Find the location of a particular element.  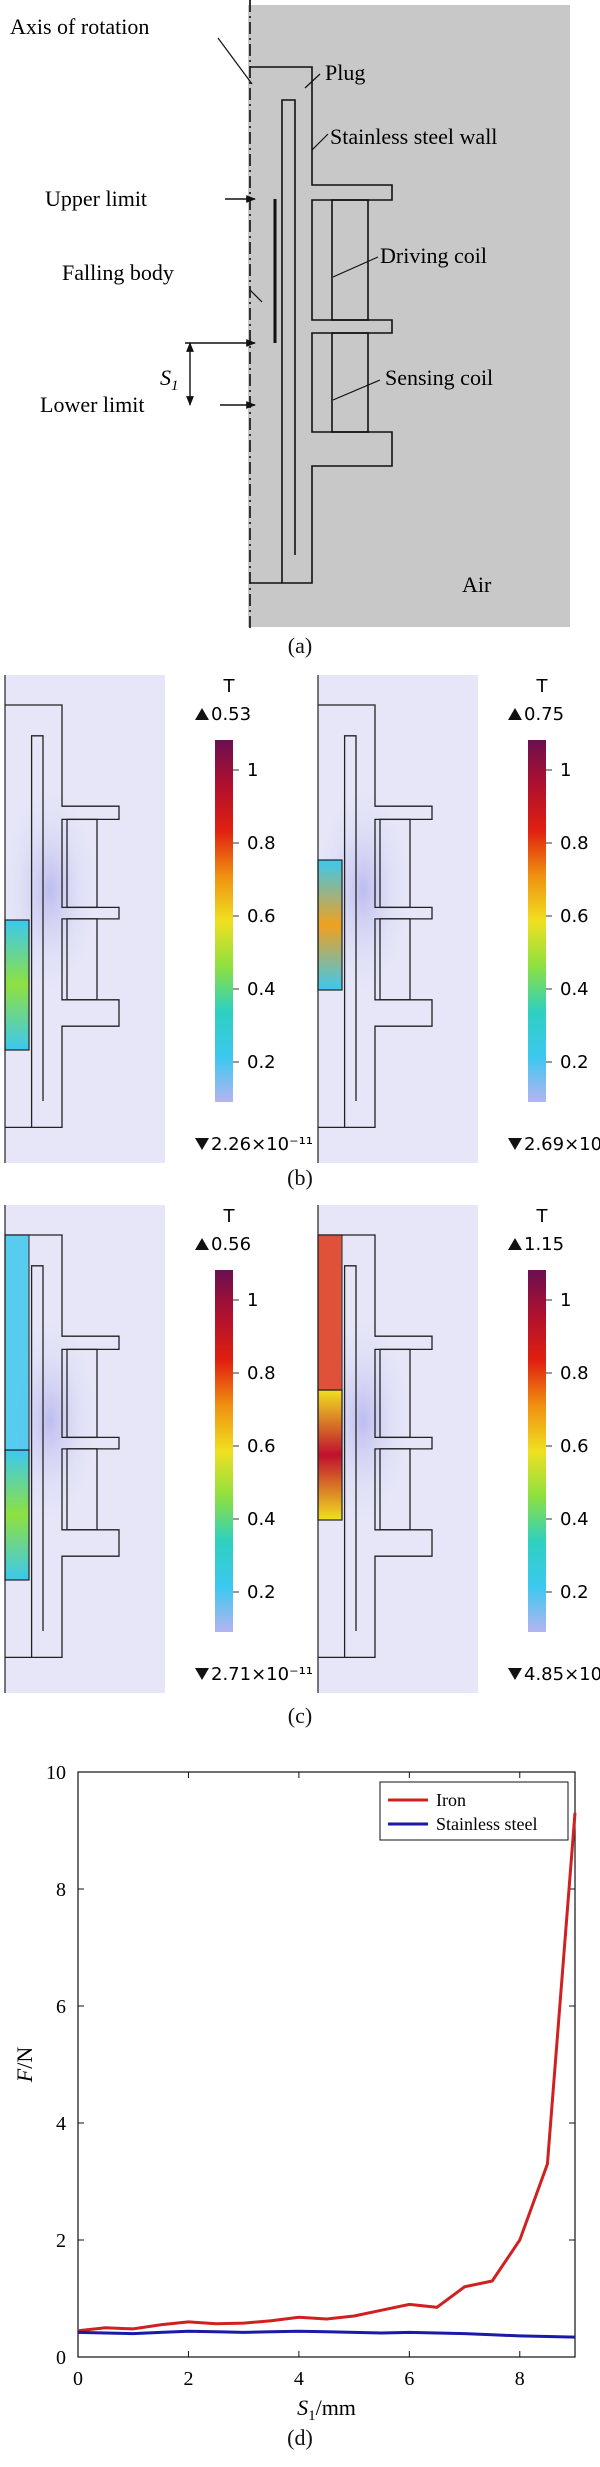

colorbar-2: T 1.15 1 0.8 0.6 0.4 0.2 4.85×10⁻¹¹ is located at coordinates (554, 1445).